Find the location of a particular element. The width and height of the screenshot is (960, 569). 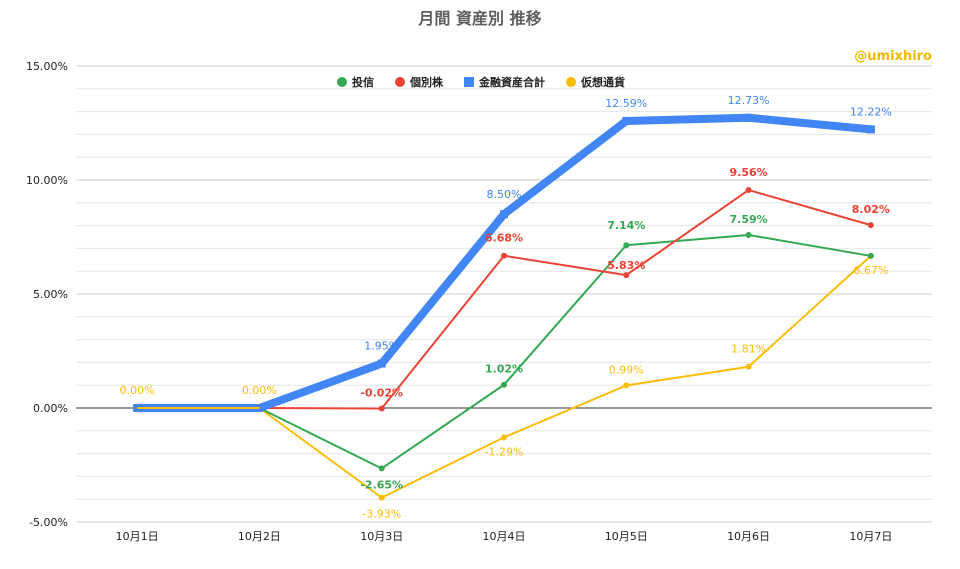

y-tick-label: 15.00% is located at coordinates (47, 66).